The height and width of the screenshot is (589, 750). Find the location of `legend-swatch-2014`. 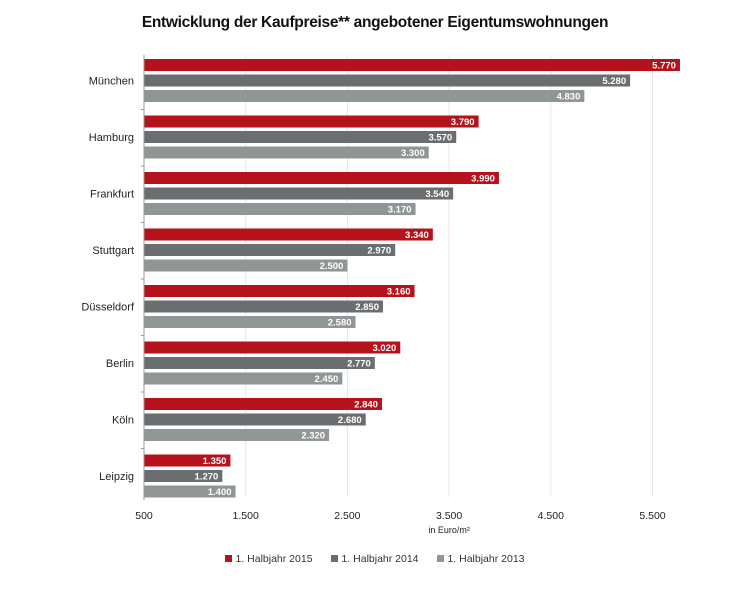

legend-swatch-2014 is located at coordinates (335, 558).